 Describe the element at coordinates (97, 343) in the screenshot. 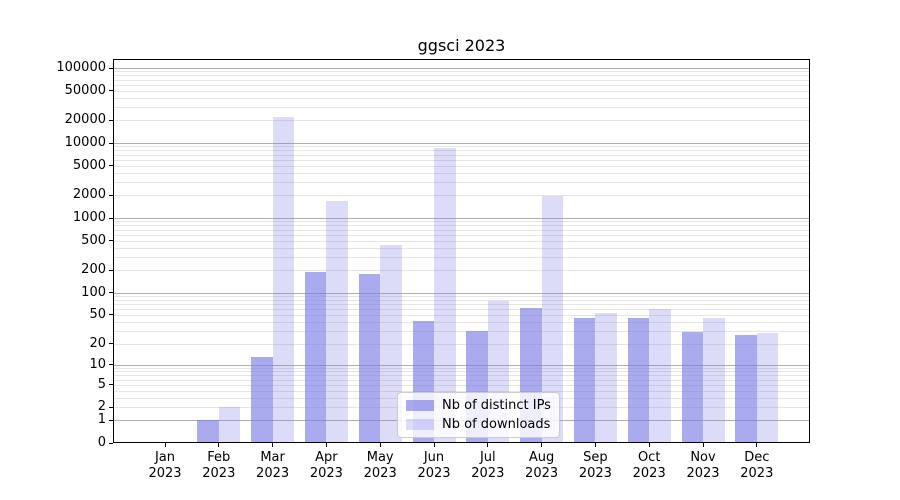

I see `y-tick-label-20: 20` at that location.